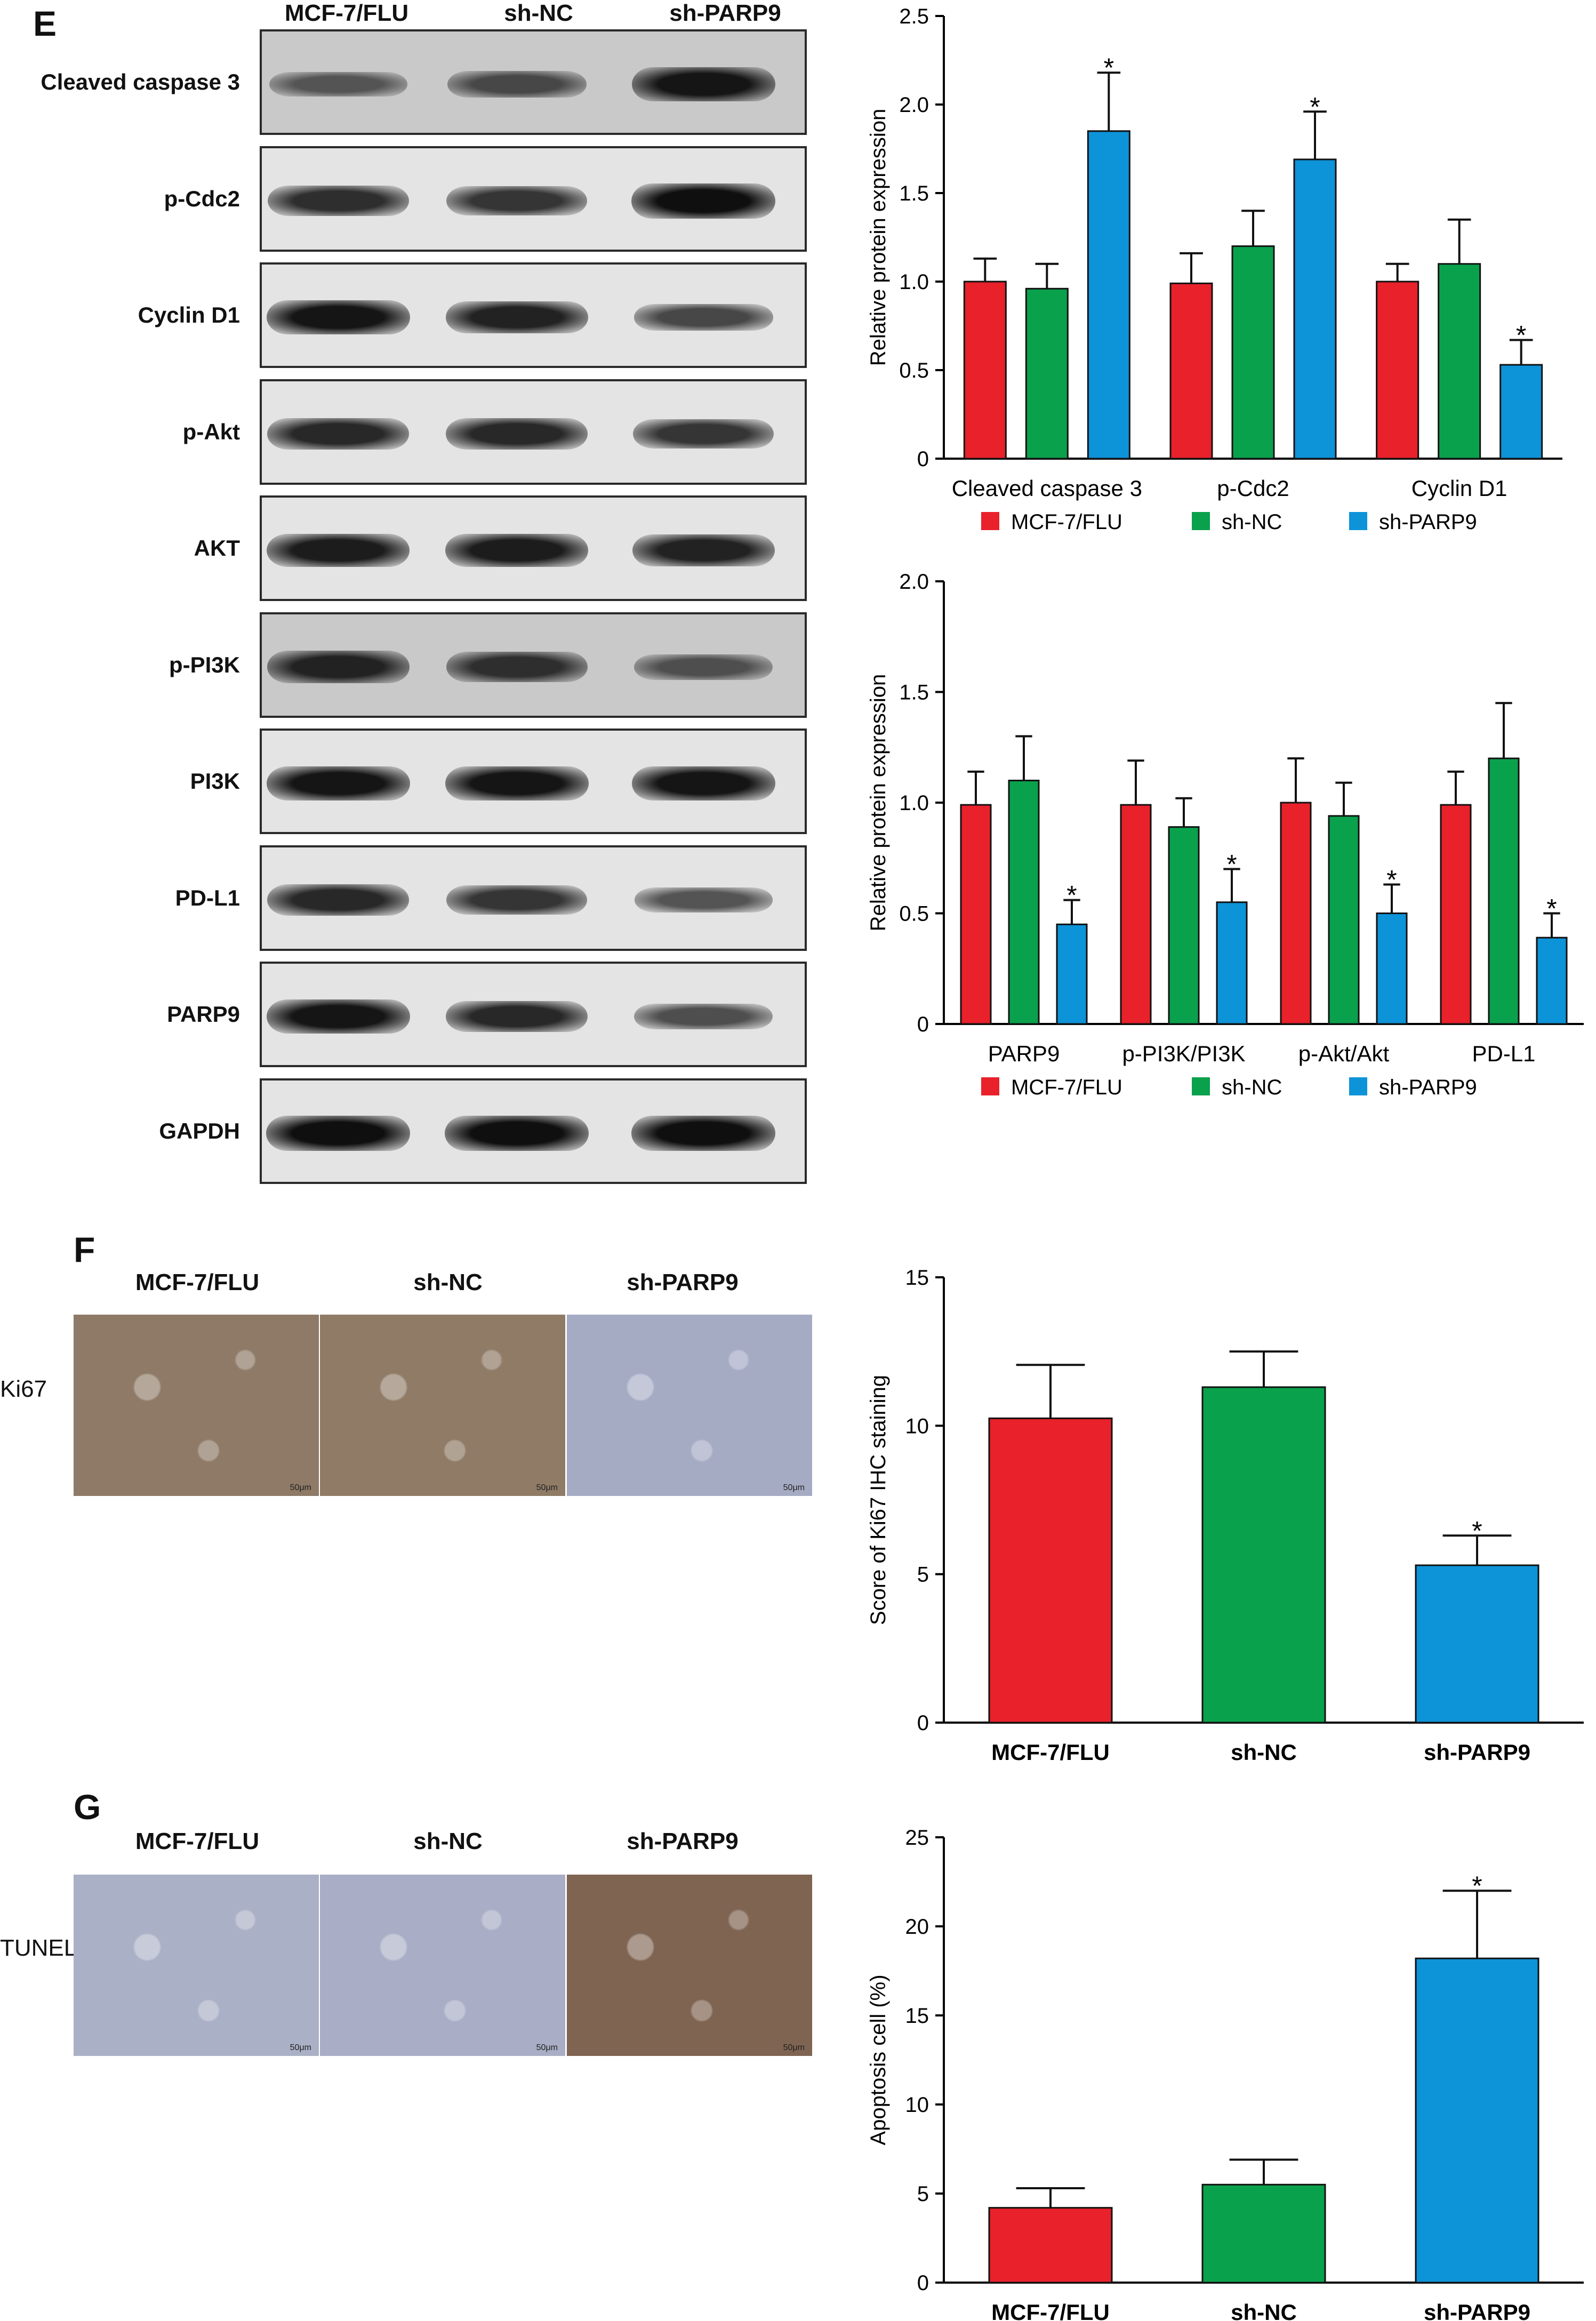 The height and width of the screenshot is (2321, 1596). What do you see at coordinates (538, 13) in the screenshot?
I see `blot-lane-header: sh-NC` at bounding box center [538, 13].